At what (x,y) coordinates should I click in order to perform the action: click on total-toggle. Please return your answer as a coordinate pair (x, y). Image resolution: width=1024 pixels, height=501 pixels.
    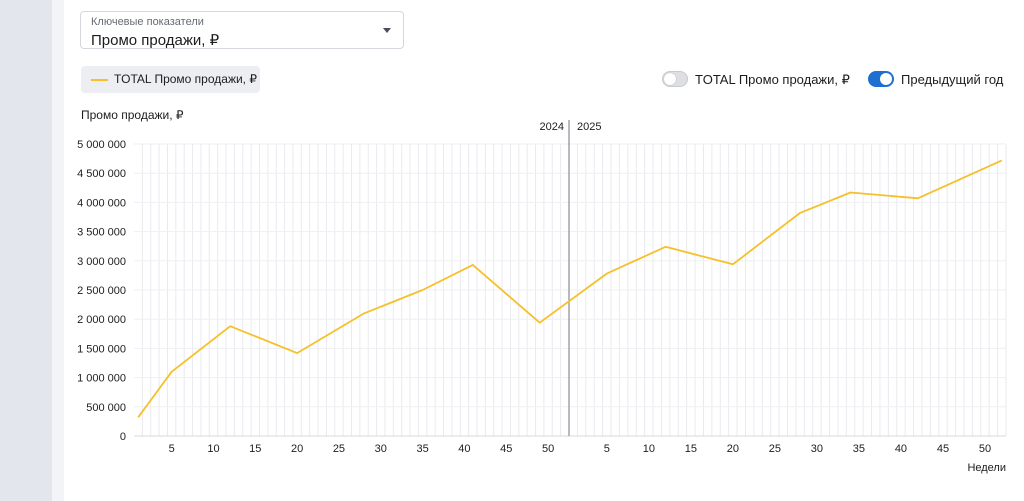
    Looking at the image, I should click on (675, 79).